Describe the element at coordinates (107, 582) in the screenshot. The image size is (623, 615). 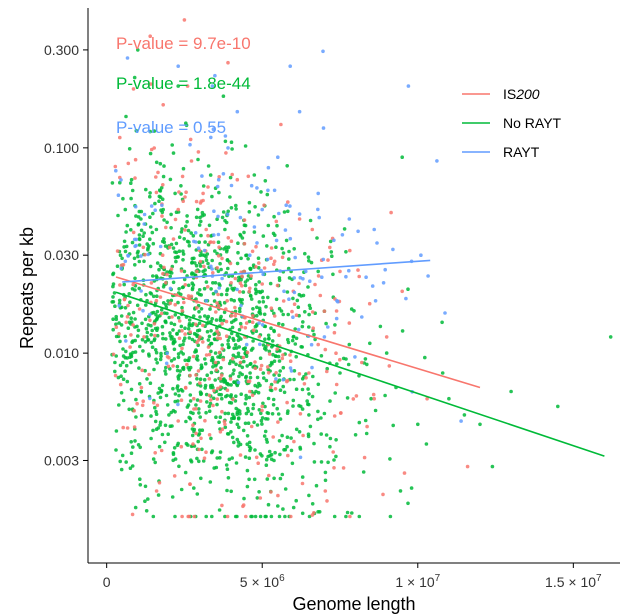
I see `x-tick-label: 0` at that location.